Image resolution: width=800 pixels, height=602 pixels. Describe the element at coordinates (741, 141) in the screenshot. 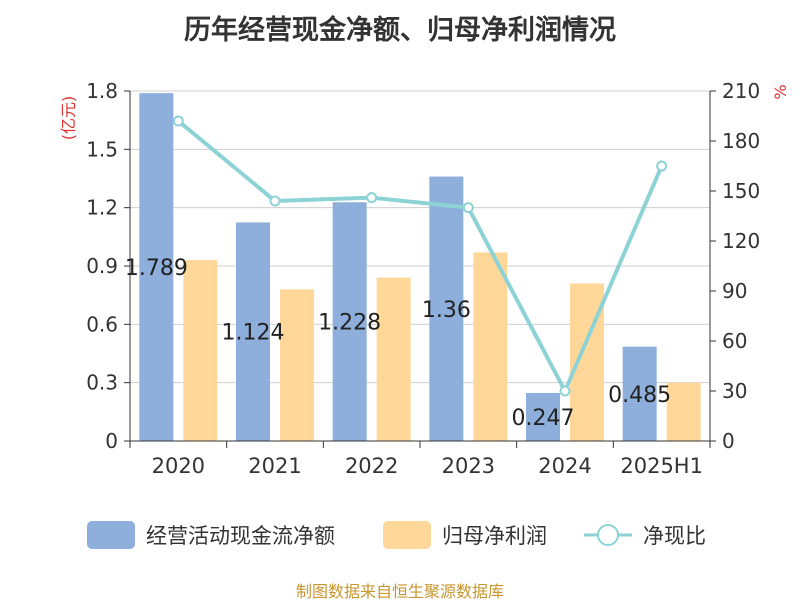

I see `y-right-tick-label: 180` at that location.